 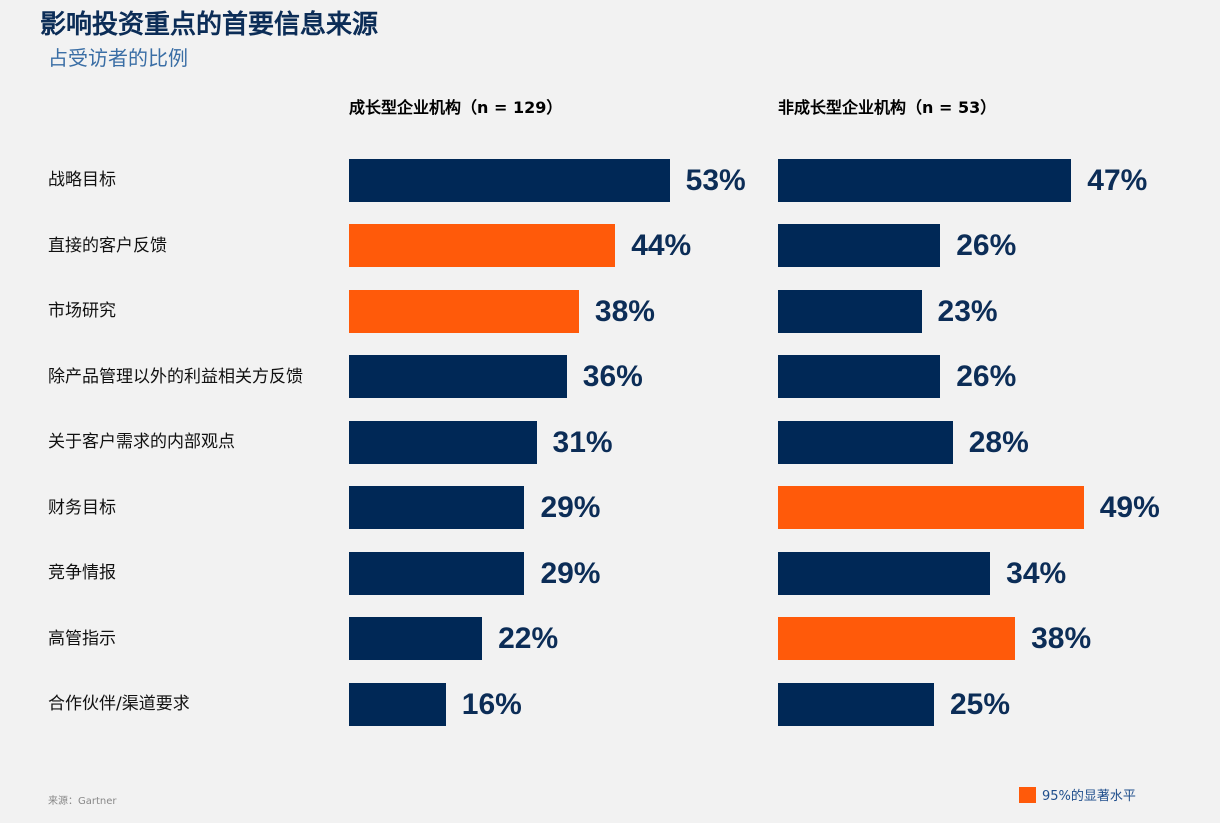 I want to click on category-label: 高管指示, so click(x=82, y=638).